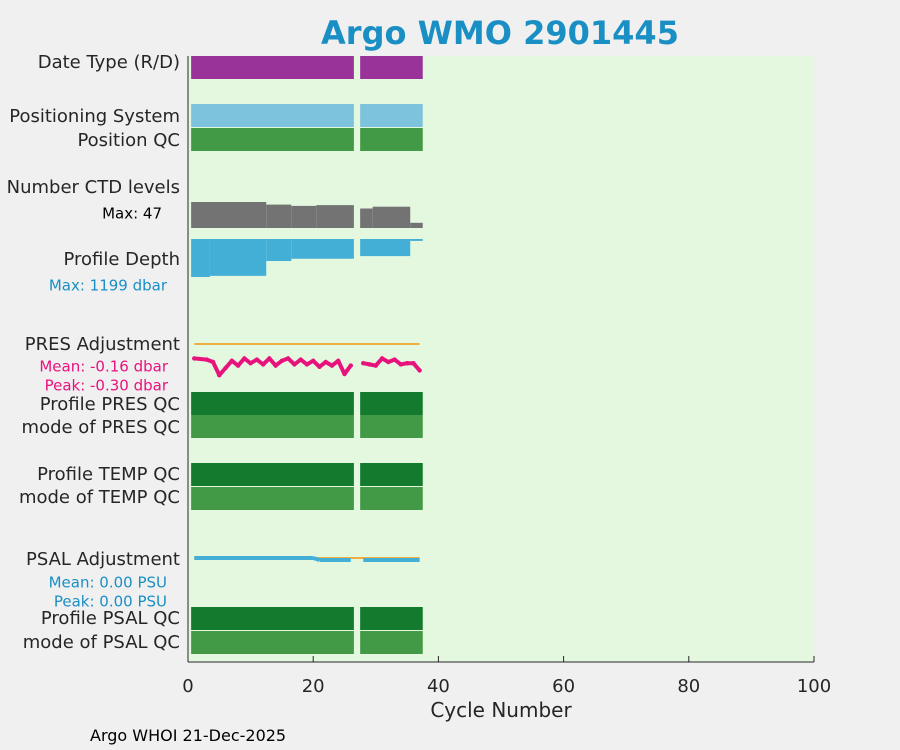  Describe the element at coordinates (501, 710) in the screenshot. I see `x-axis-label: Cycle Number` at that location.